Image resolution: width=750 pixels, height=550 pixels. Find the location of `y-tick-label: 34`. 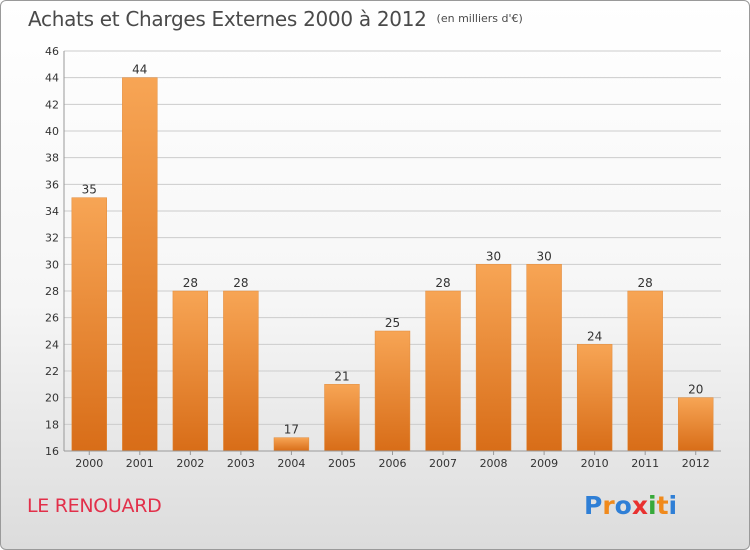

y-tick-label: 34 is located at coordinates (52, 211).